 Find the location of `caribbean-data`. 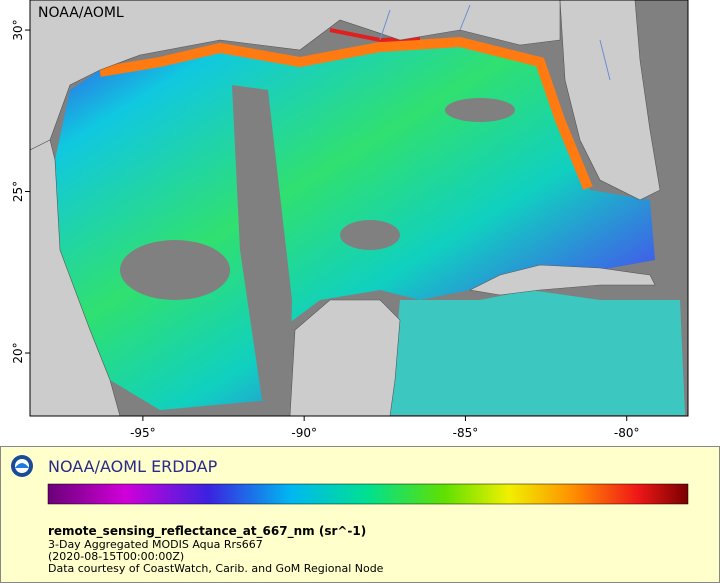

caribbean-data is located at coordinates (537, 352).